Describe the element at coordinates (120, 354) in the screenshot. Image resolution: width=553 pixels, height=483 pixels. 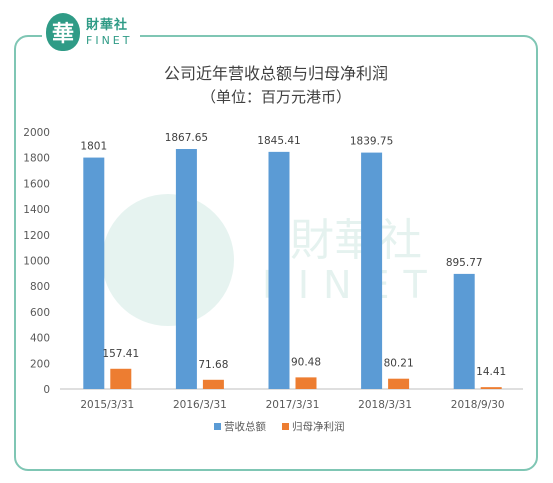
I see `data-label-net-profit: 157.41` at that location.